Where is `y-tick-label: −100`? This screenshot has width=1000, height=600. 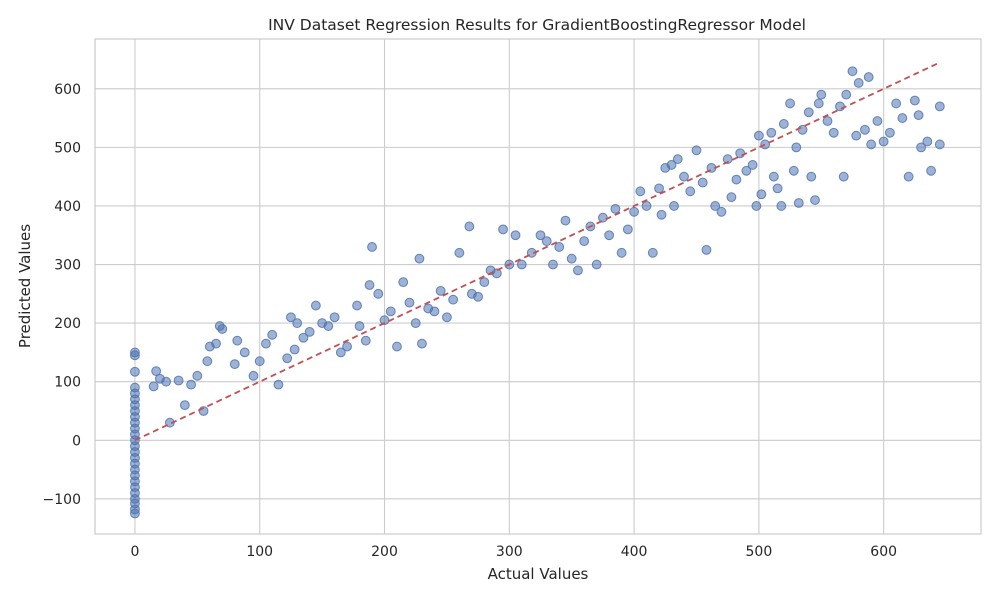 y-tick-label: −100 is located at coordinates (62, 500).